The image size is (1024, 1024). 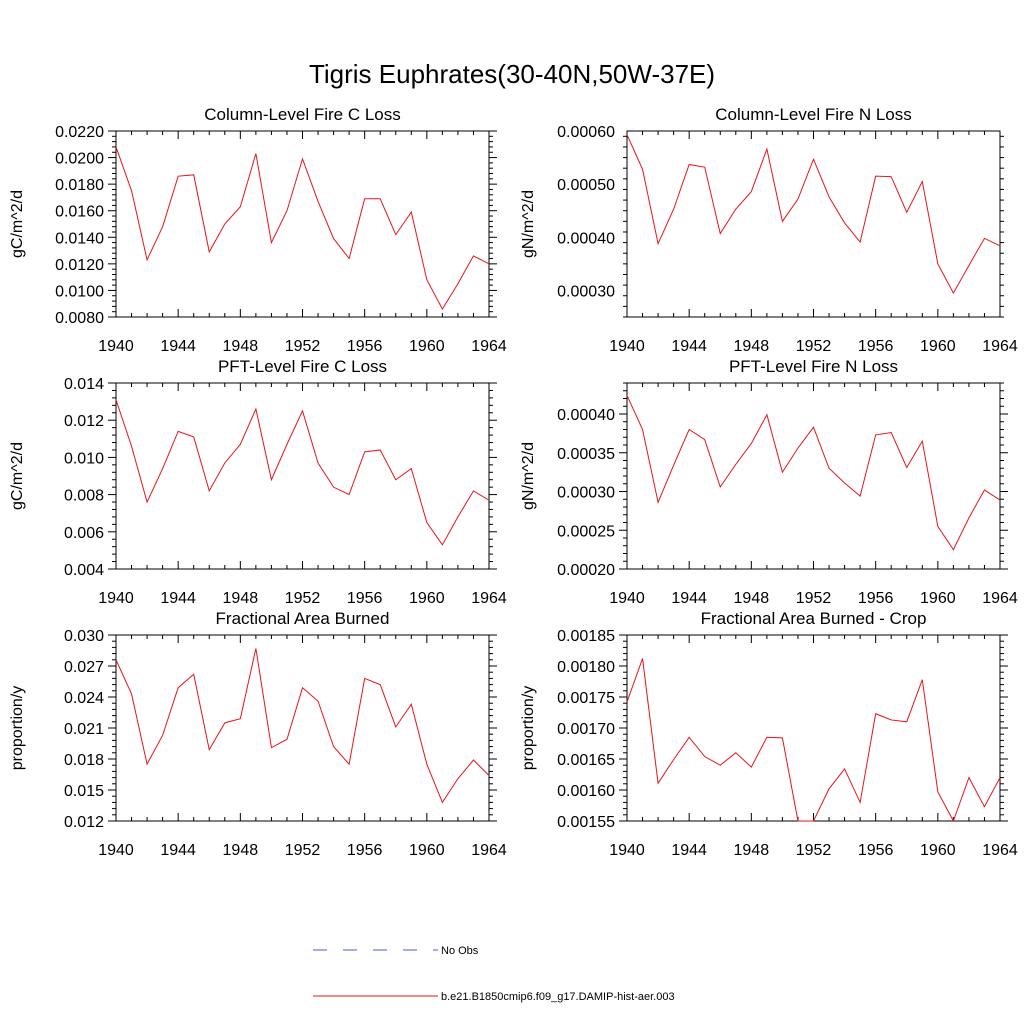 I want to click on y-tick-label: 0.0220, so click(x=79, y=132).